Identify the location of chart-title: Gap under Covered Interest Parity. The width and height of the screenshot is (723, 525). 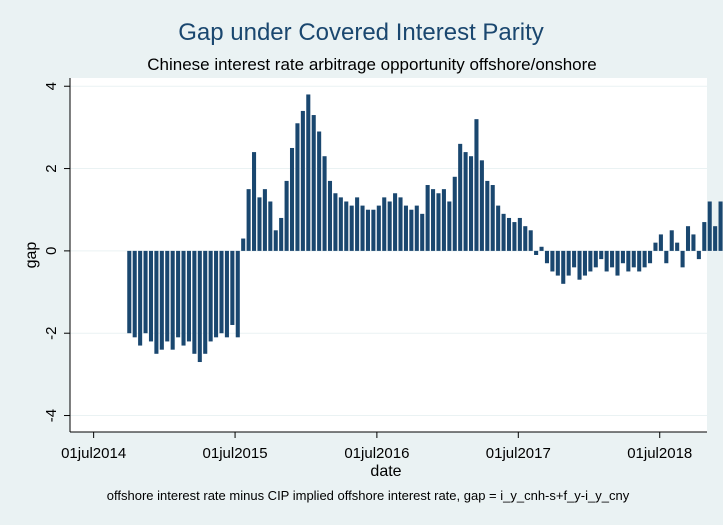
(361, 32).